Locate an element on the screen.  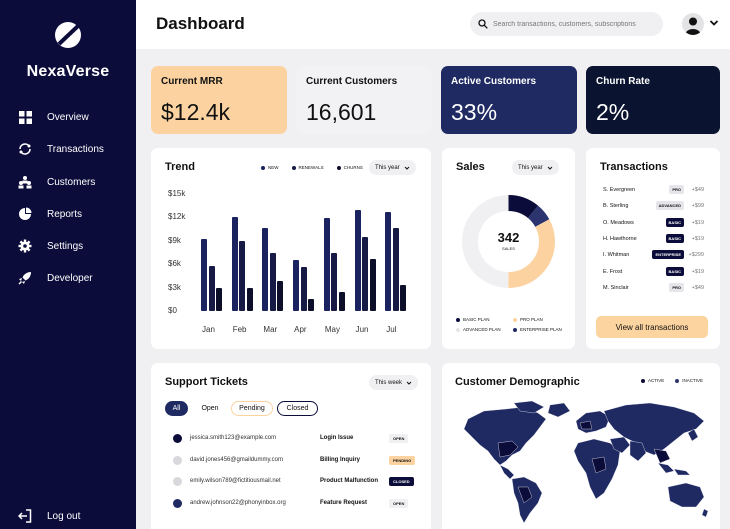
bar-renewals-may is located at coordinates (334, 282).